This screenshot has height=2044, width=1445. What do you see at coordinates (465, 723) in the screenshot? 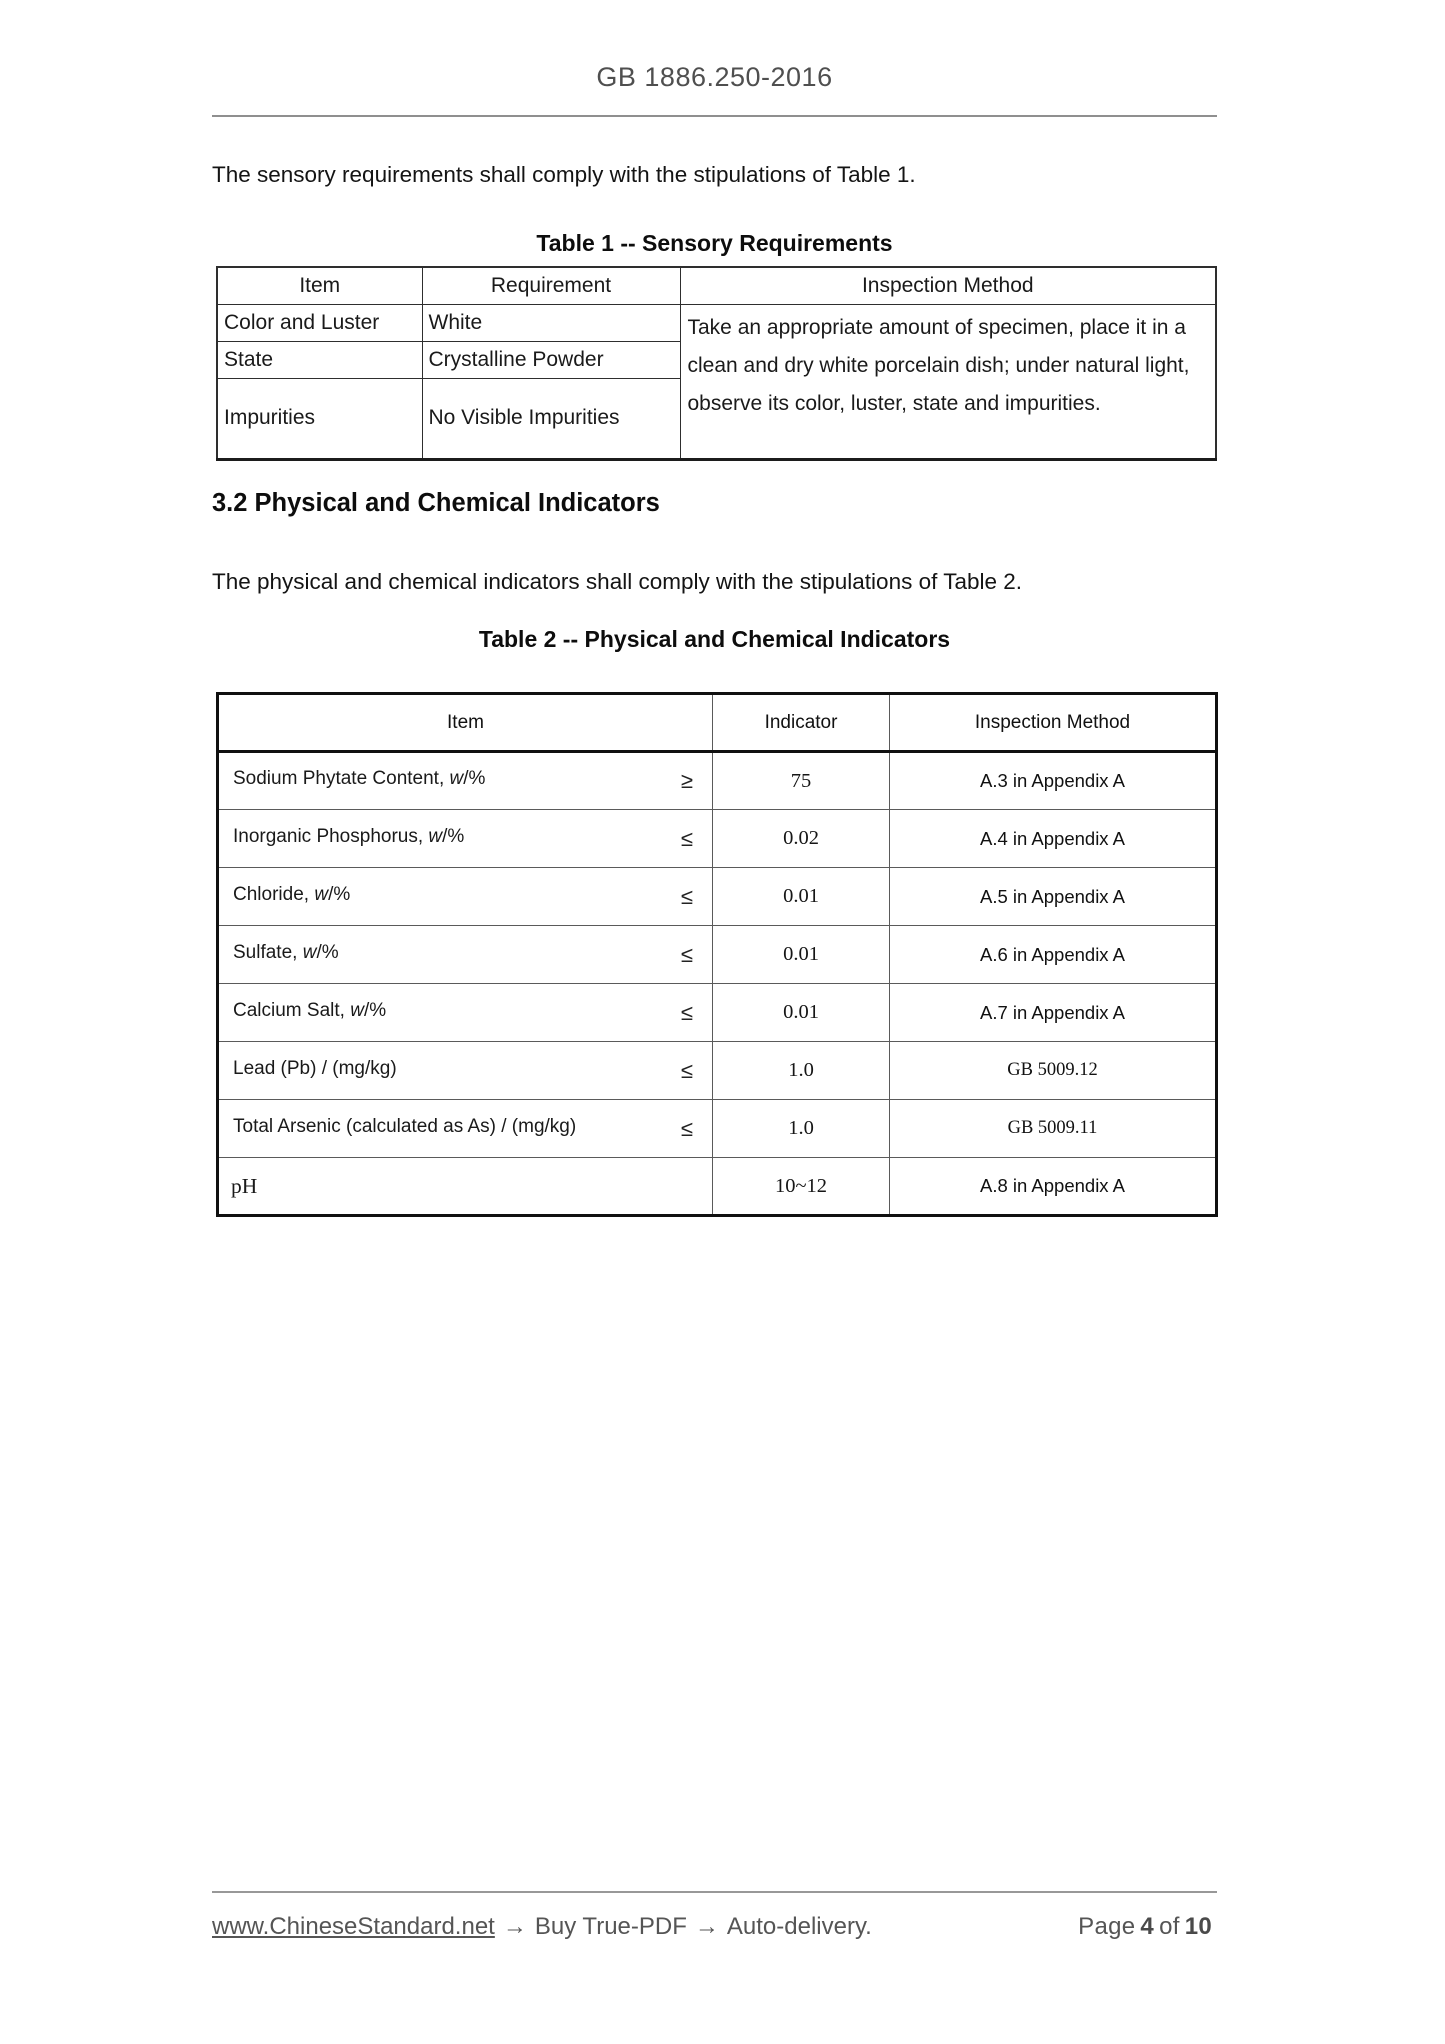
I see `table2-col-item: Item` at bounding box center [465, 723].